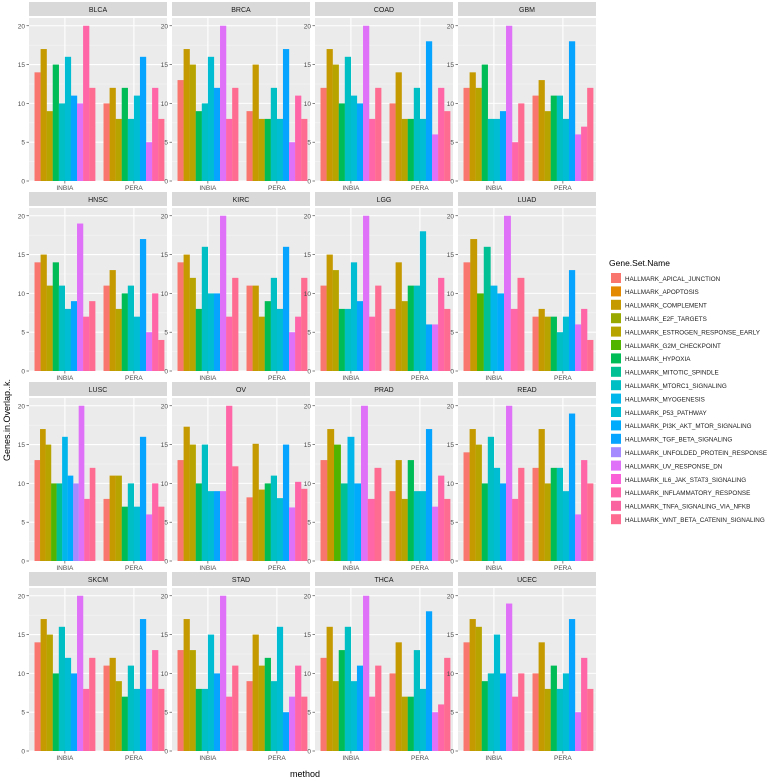 The image size is (777, 782). What do you see at coordinates (673, 346) in the screenshot?
I see `legend-label: HALLMARK_G2M_CHECKPOINT` at bounding box center [673, 346].